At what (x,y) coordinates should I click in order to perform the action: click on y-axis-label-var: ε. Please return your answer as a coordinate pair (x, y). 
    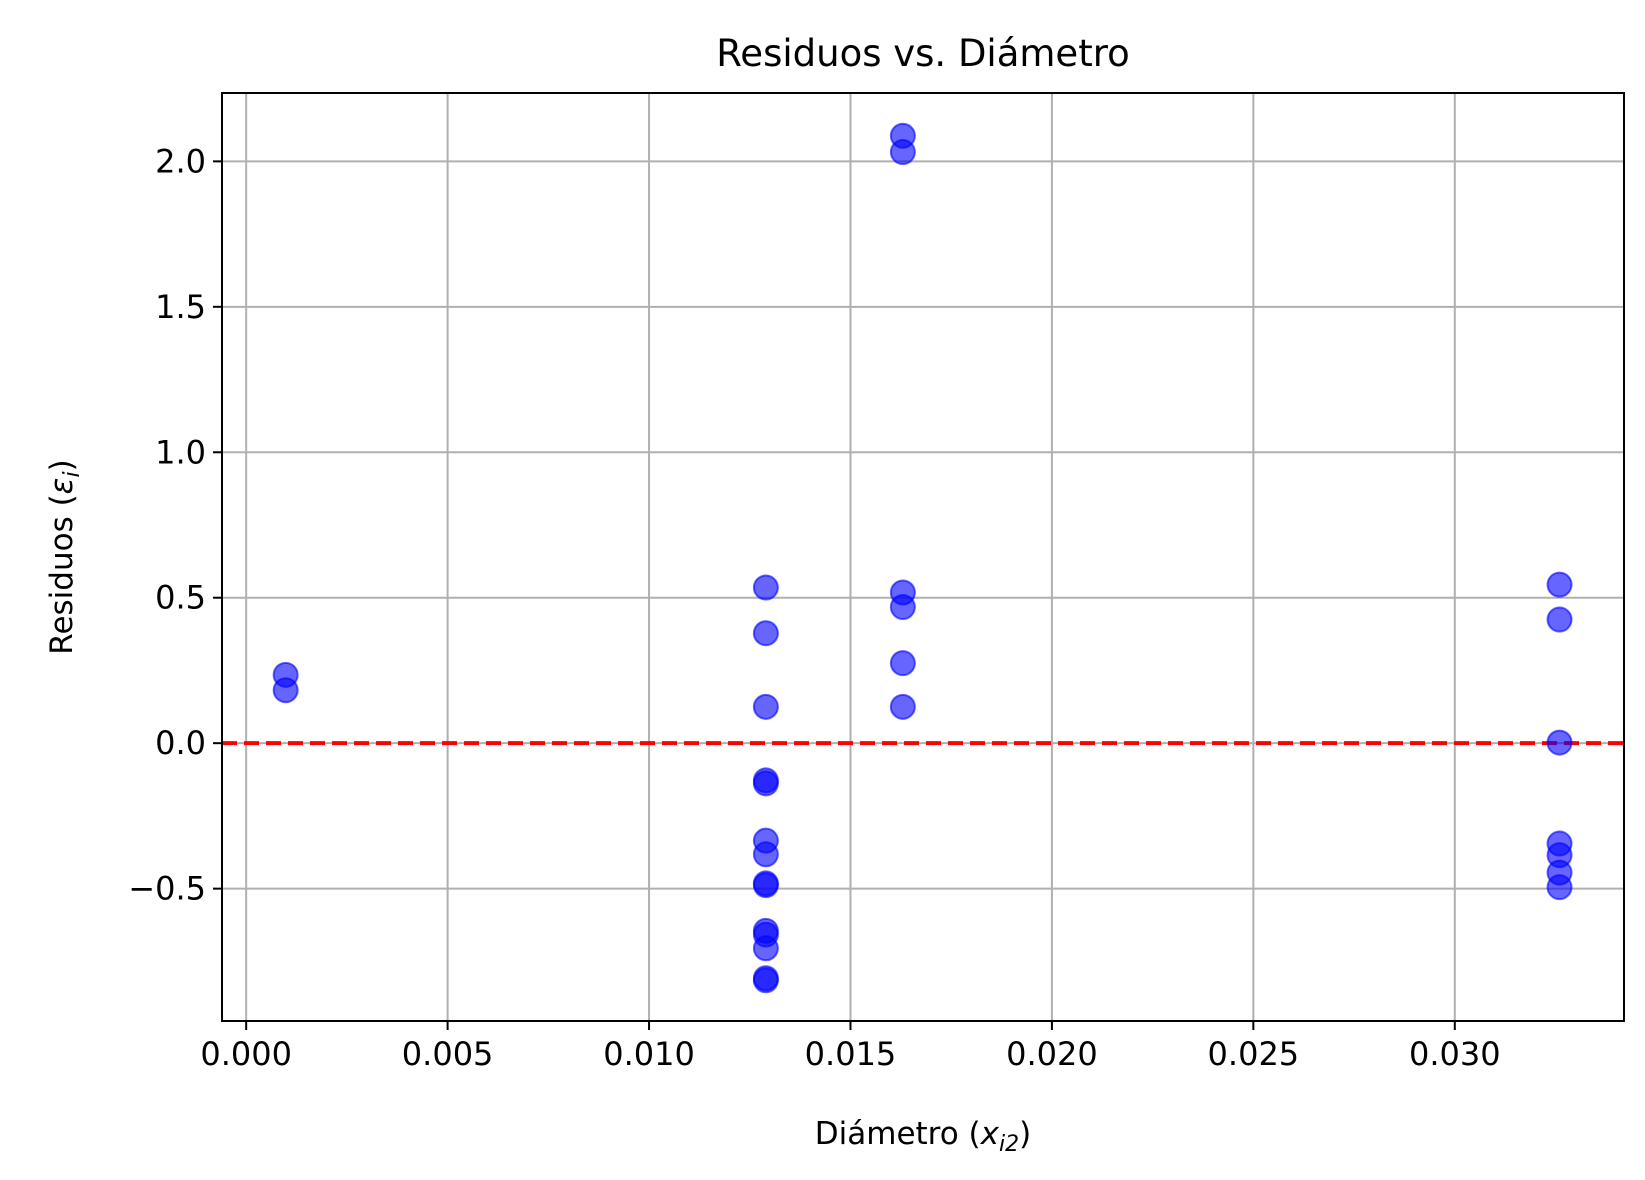
    Looking at the image, I should click on (62, 486).